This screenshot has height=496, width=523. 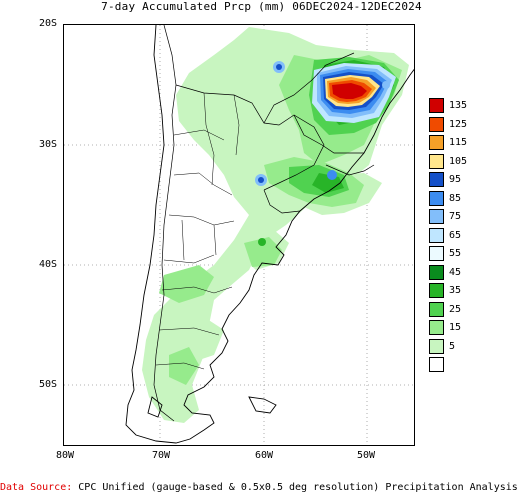 I want to click on legend-label: 45, so click(x=455, y=272).